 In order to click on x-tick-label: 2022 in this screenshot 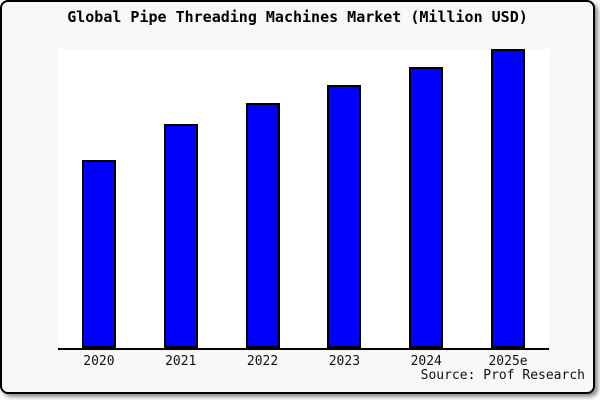, I will do `click(262, 361)`.